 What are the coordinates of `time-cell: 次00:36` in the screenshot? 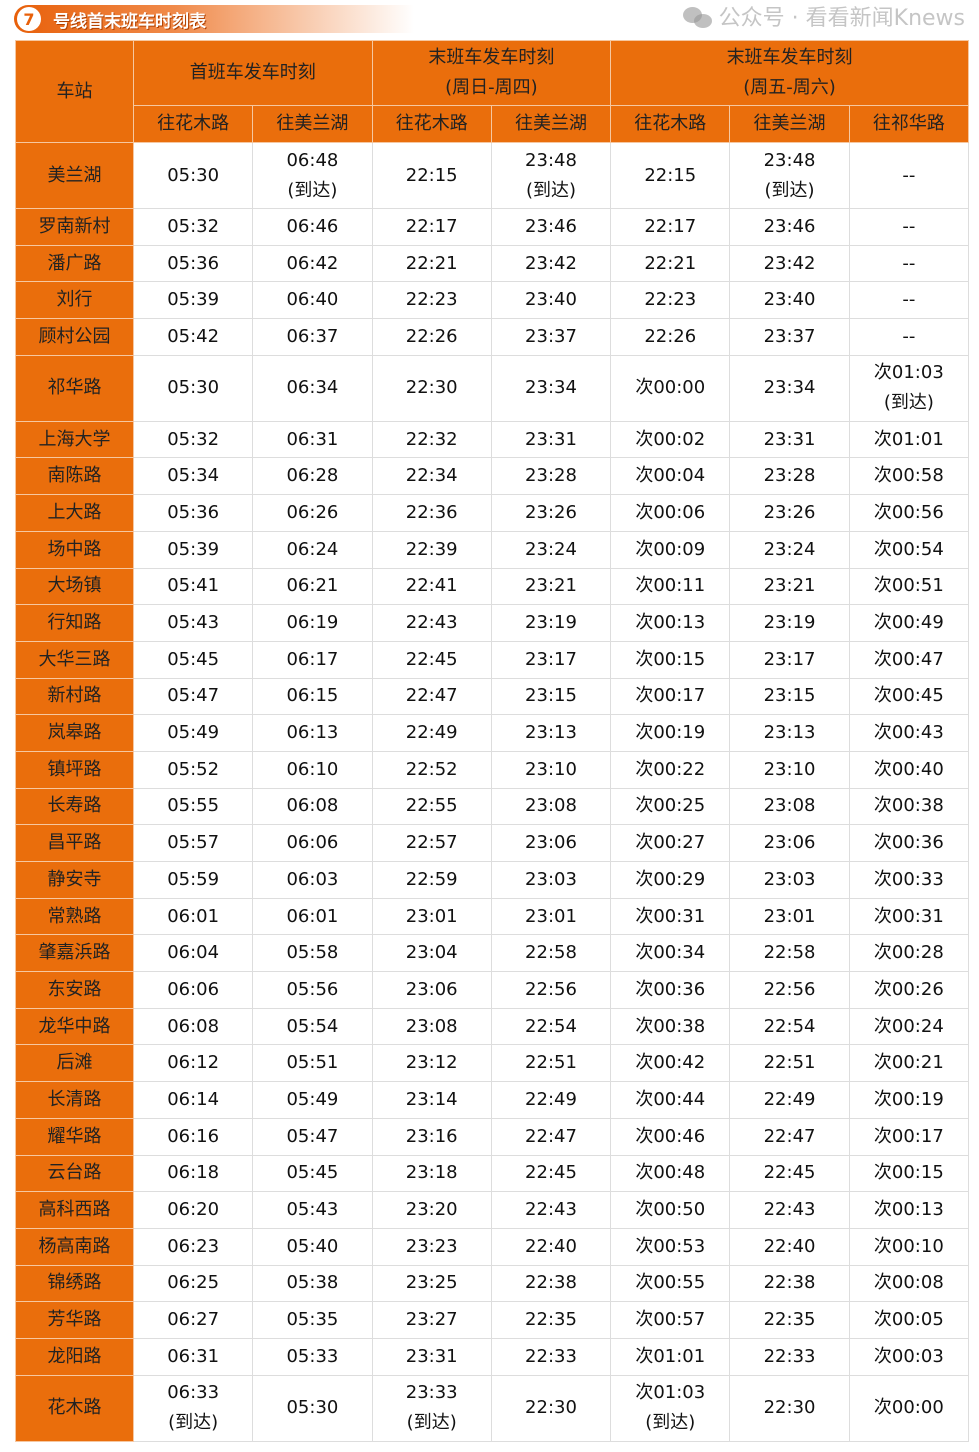 It's located at (909, 843).